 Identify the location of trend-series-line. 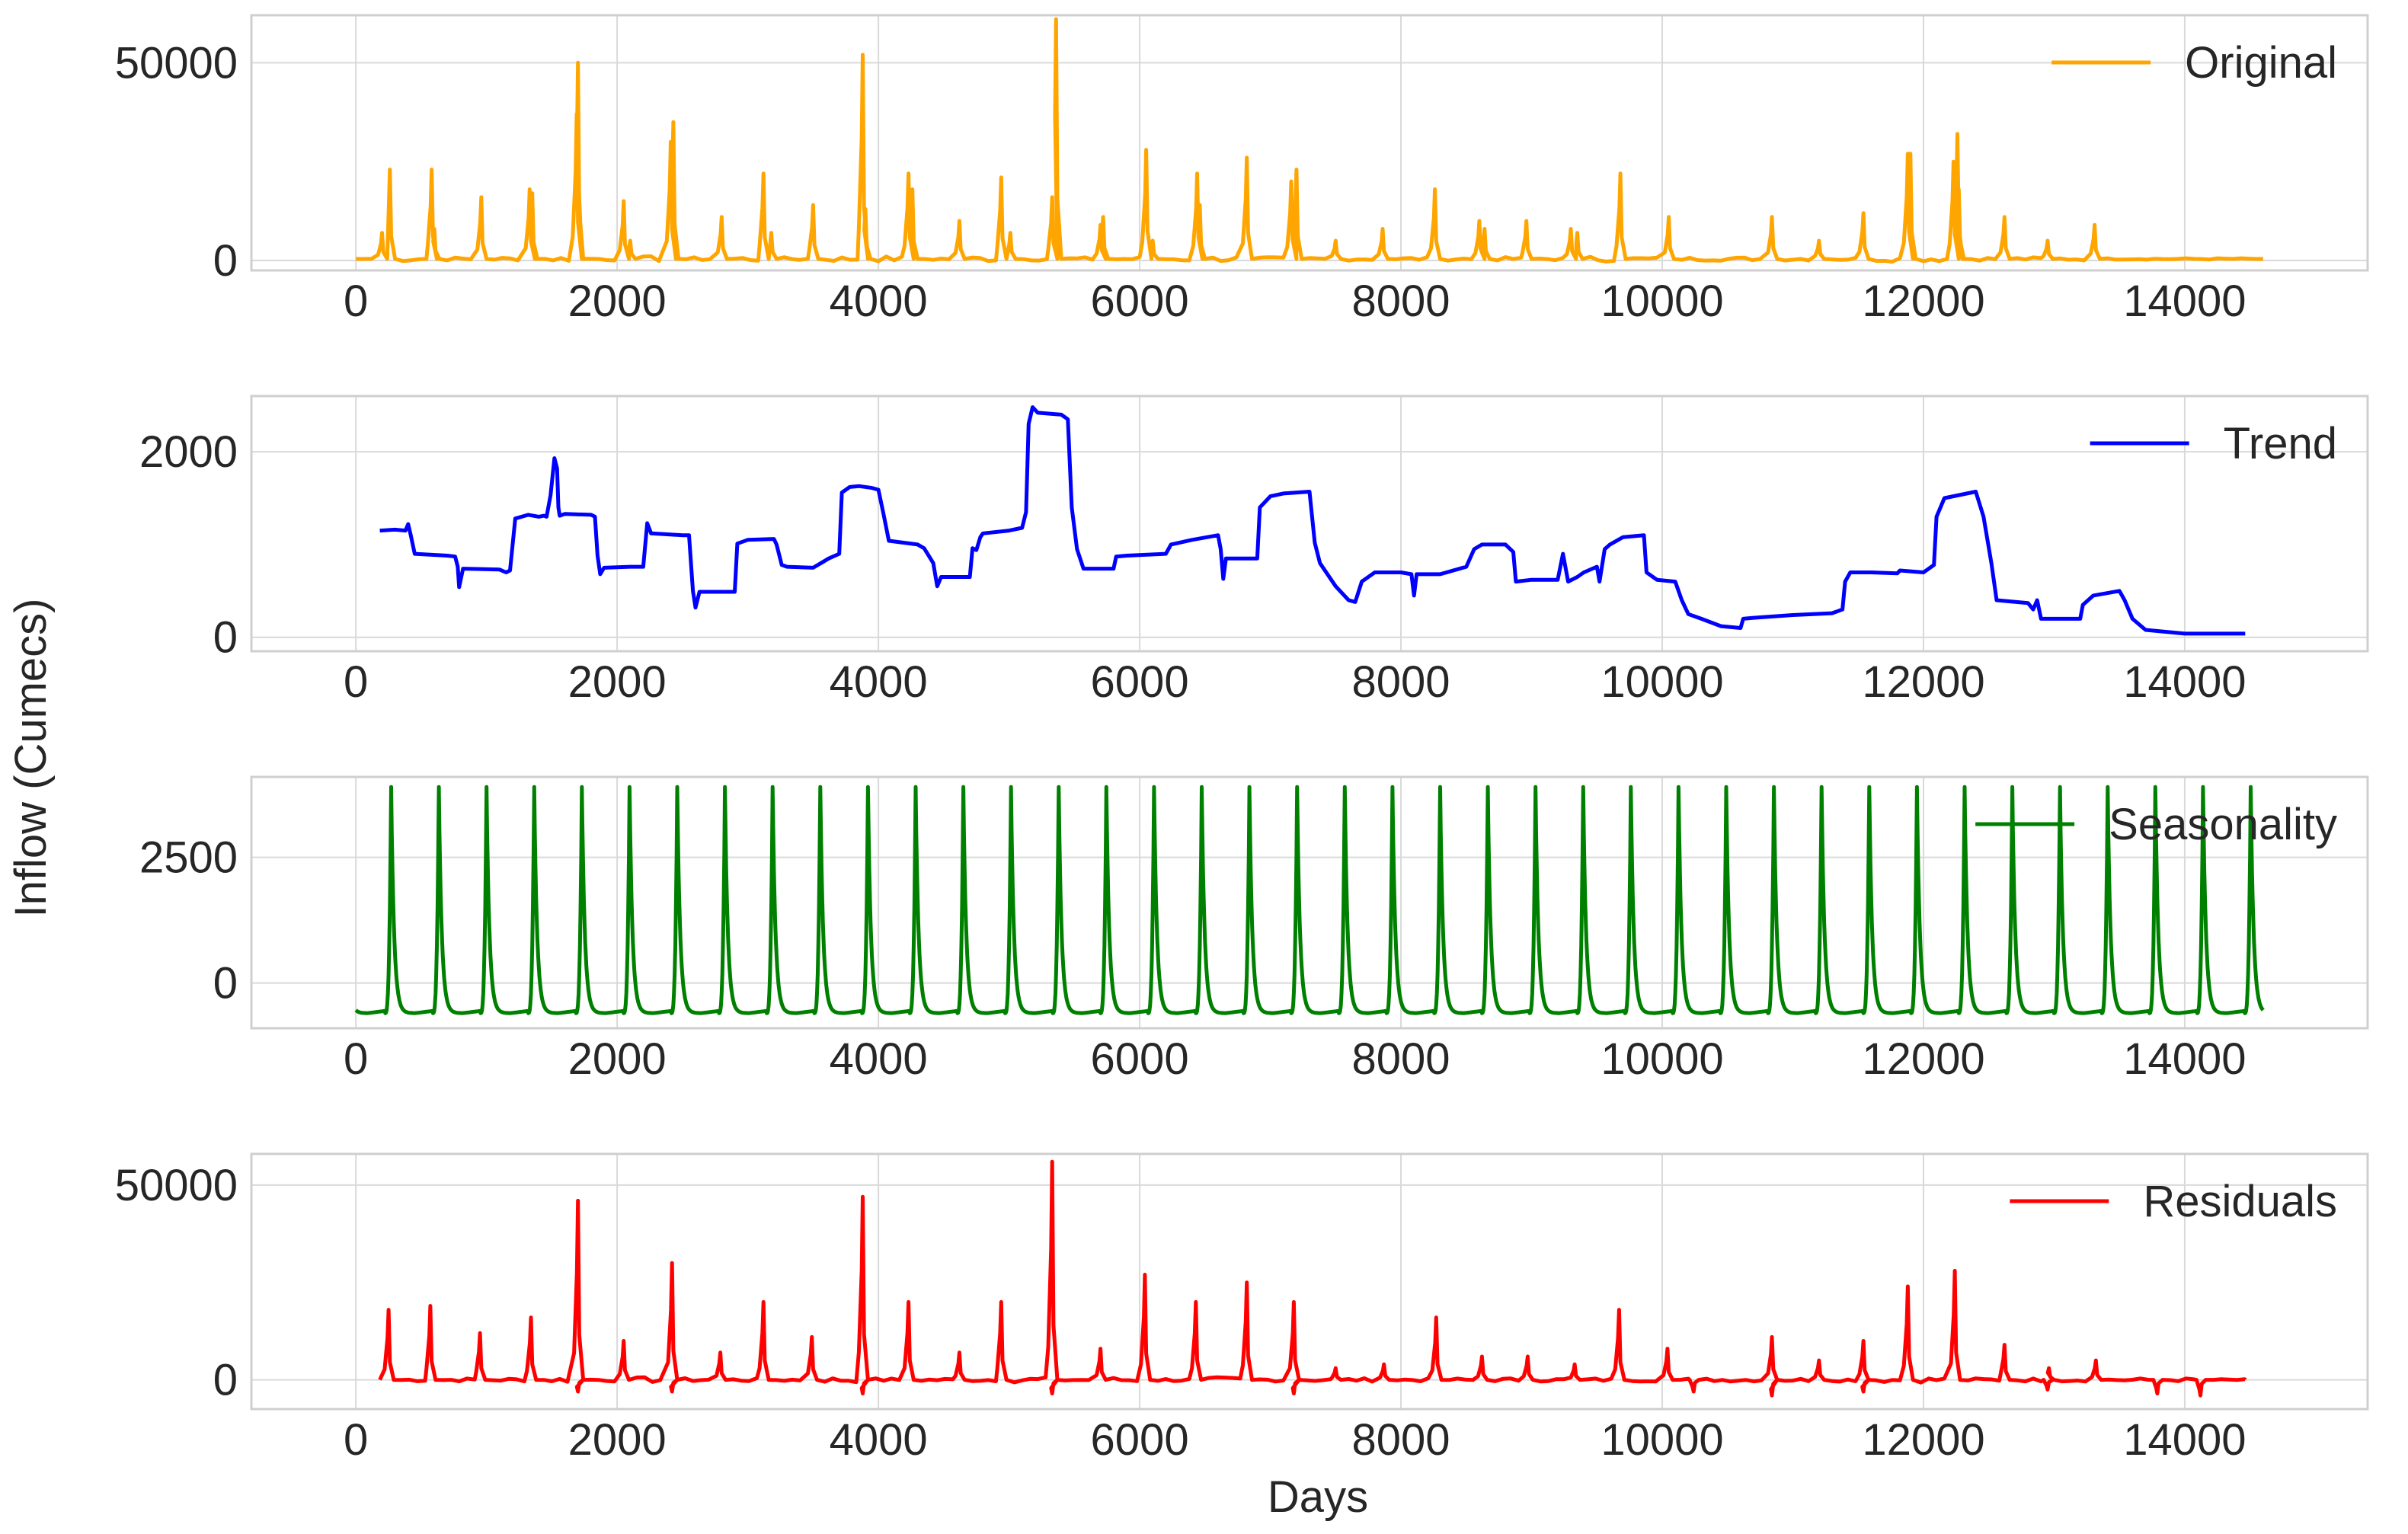
(1312, 520).